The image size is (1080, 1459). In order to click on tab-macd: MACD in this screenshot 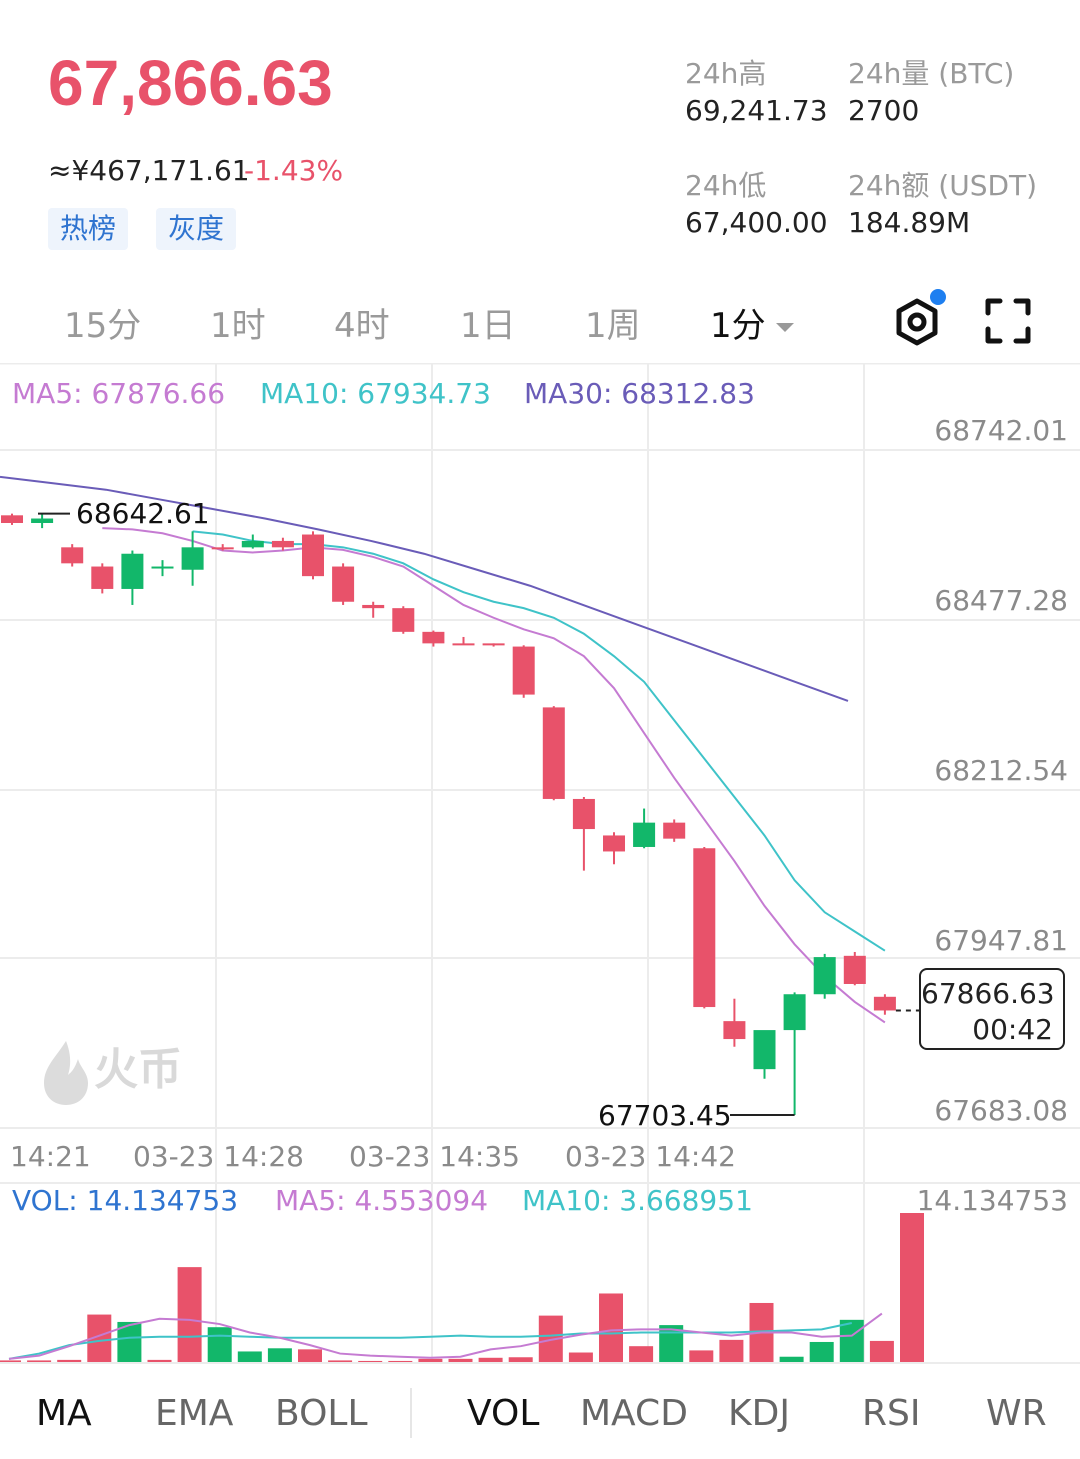, I will do `click(634, 1413)`.